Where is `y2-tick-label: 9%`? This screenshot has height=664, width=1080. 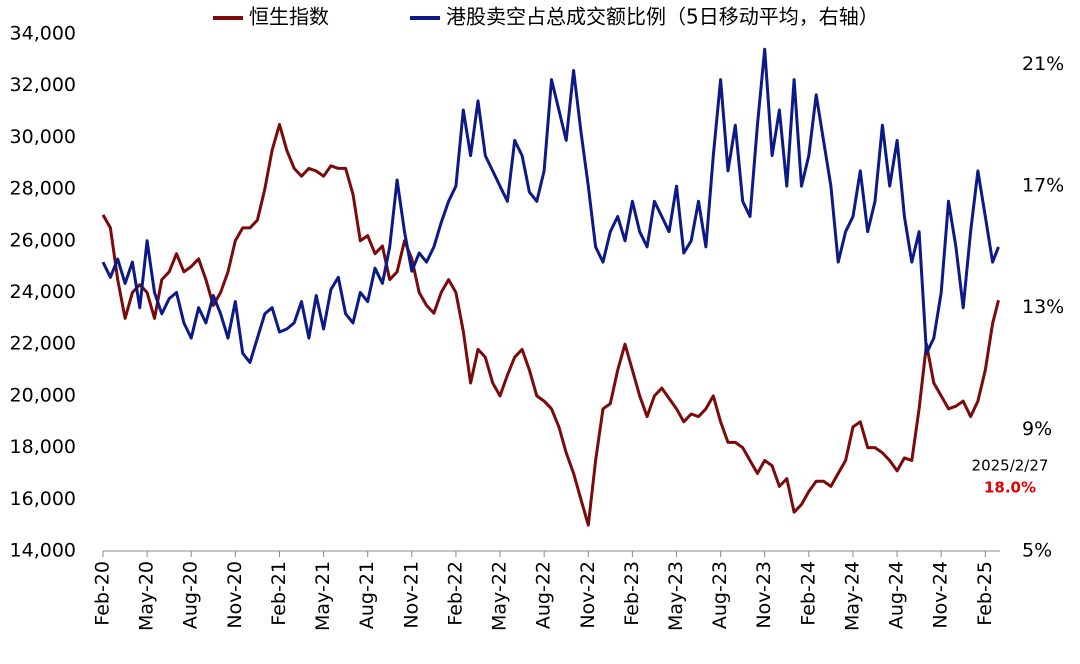 y2-tick-label: 9% is located at coordinates (1037, 429).